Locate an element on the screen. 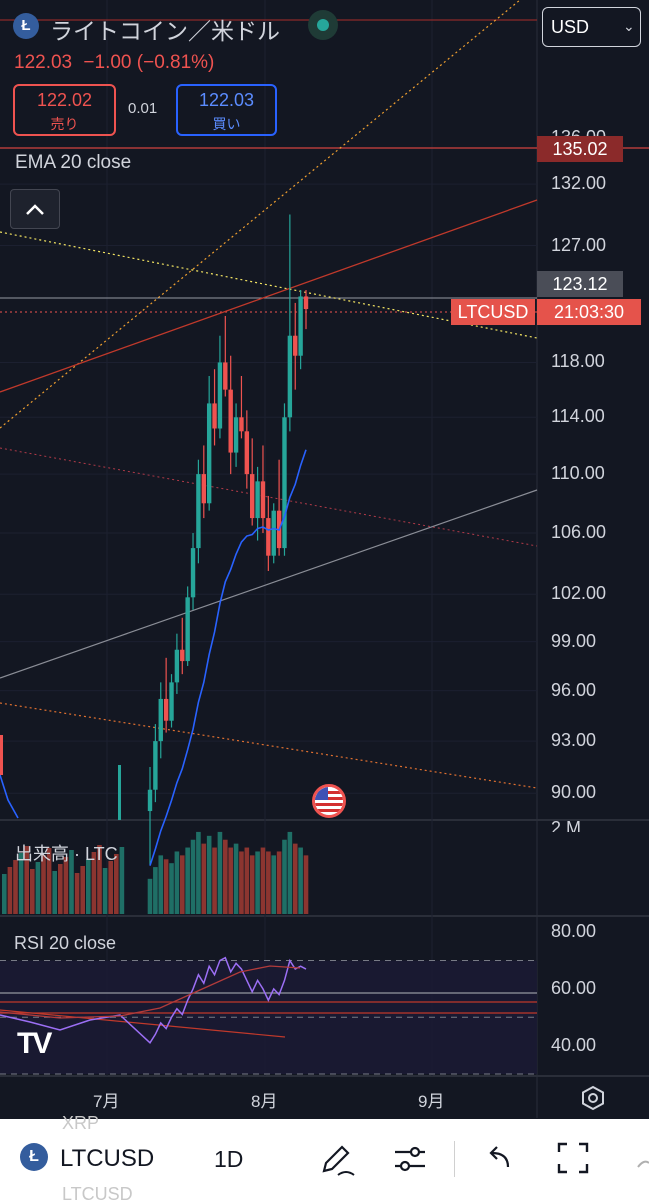  indicators-sliders-icon is located at coordinates (410, 1159).